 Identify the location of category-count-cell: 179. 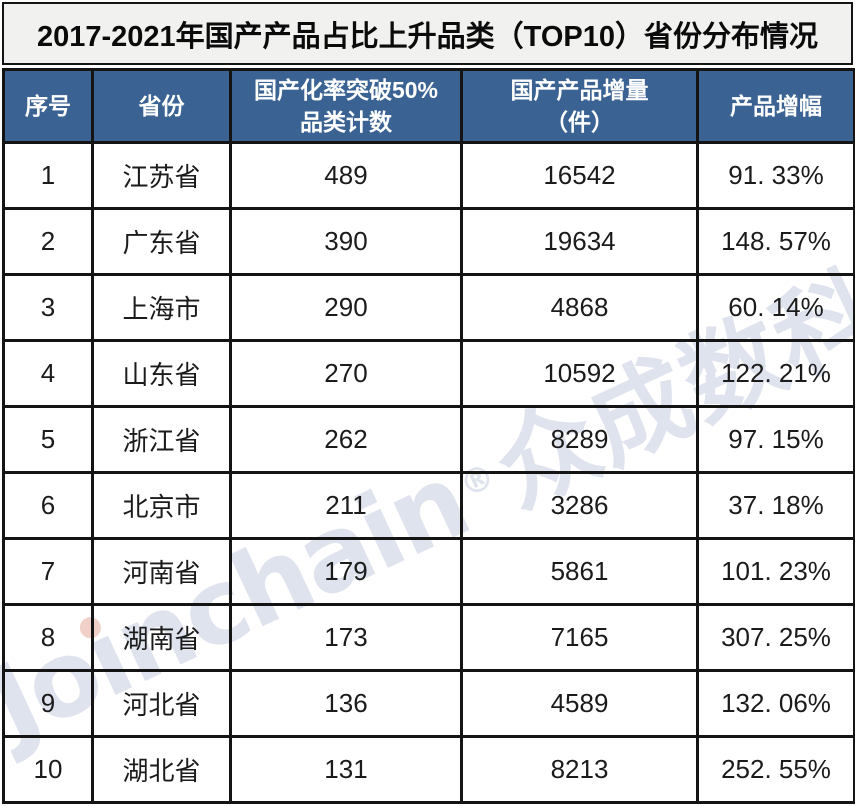
(346, 571).